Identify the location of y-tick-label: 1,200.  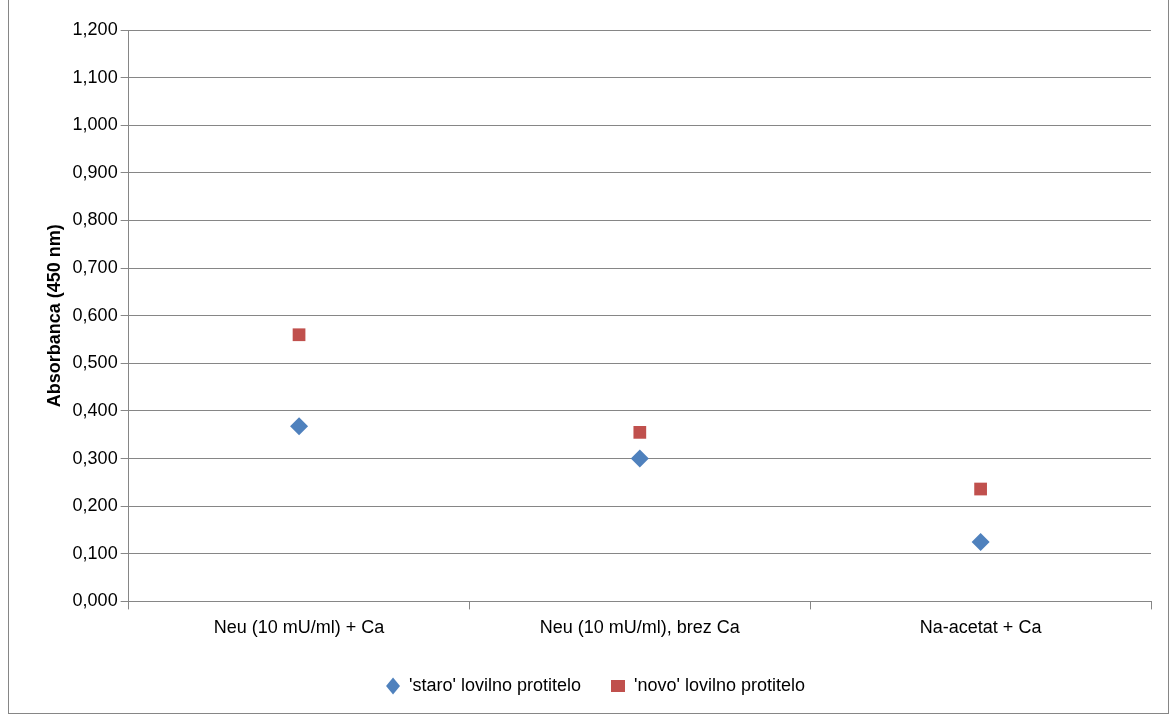
(95, 28).